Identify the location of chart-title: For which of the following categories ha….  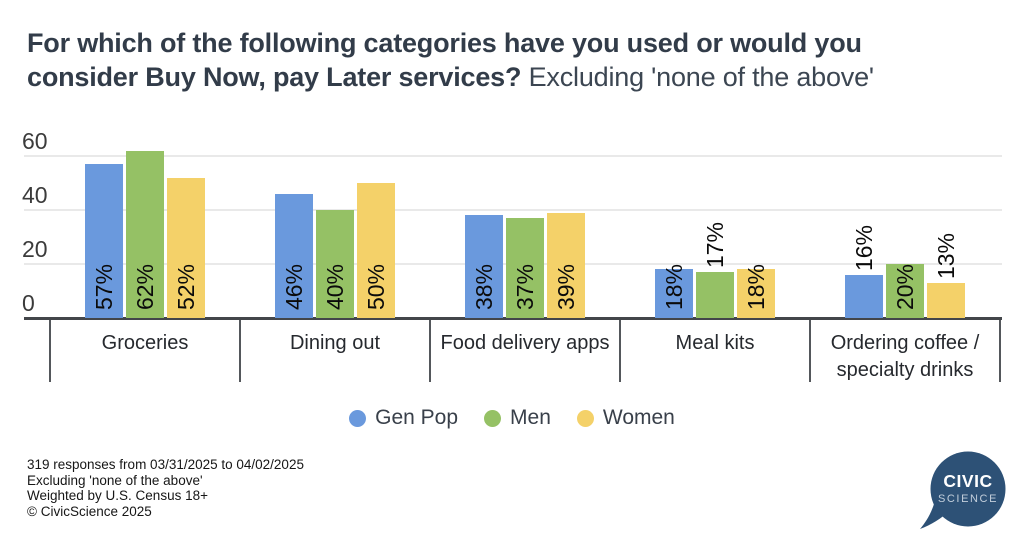
(507, 60).